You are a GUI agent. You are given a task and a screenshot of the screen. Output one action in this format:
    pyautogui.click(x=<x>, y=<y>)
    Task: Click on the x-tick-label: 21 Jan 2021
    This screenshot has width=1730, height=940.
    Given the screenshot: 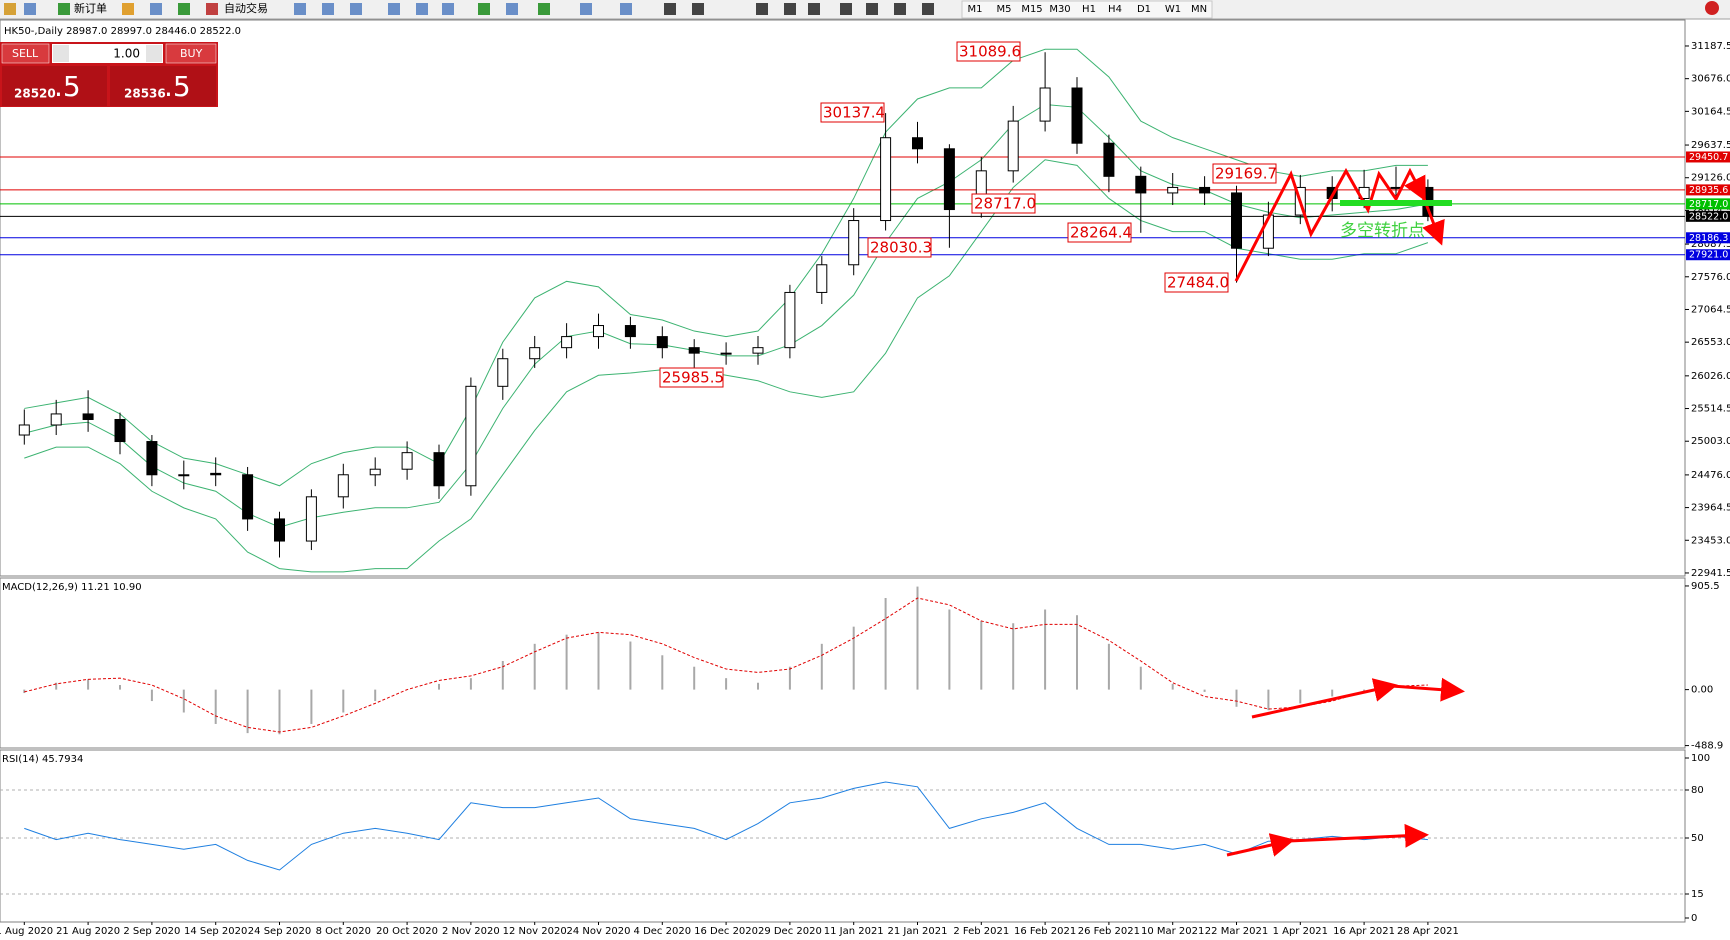 What is the action you would take?
    pyautogui.click(x=918, y=931)
    